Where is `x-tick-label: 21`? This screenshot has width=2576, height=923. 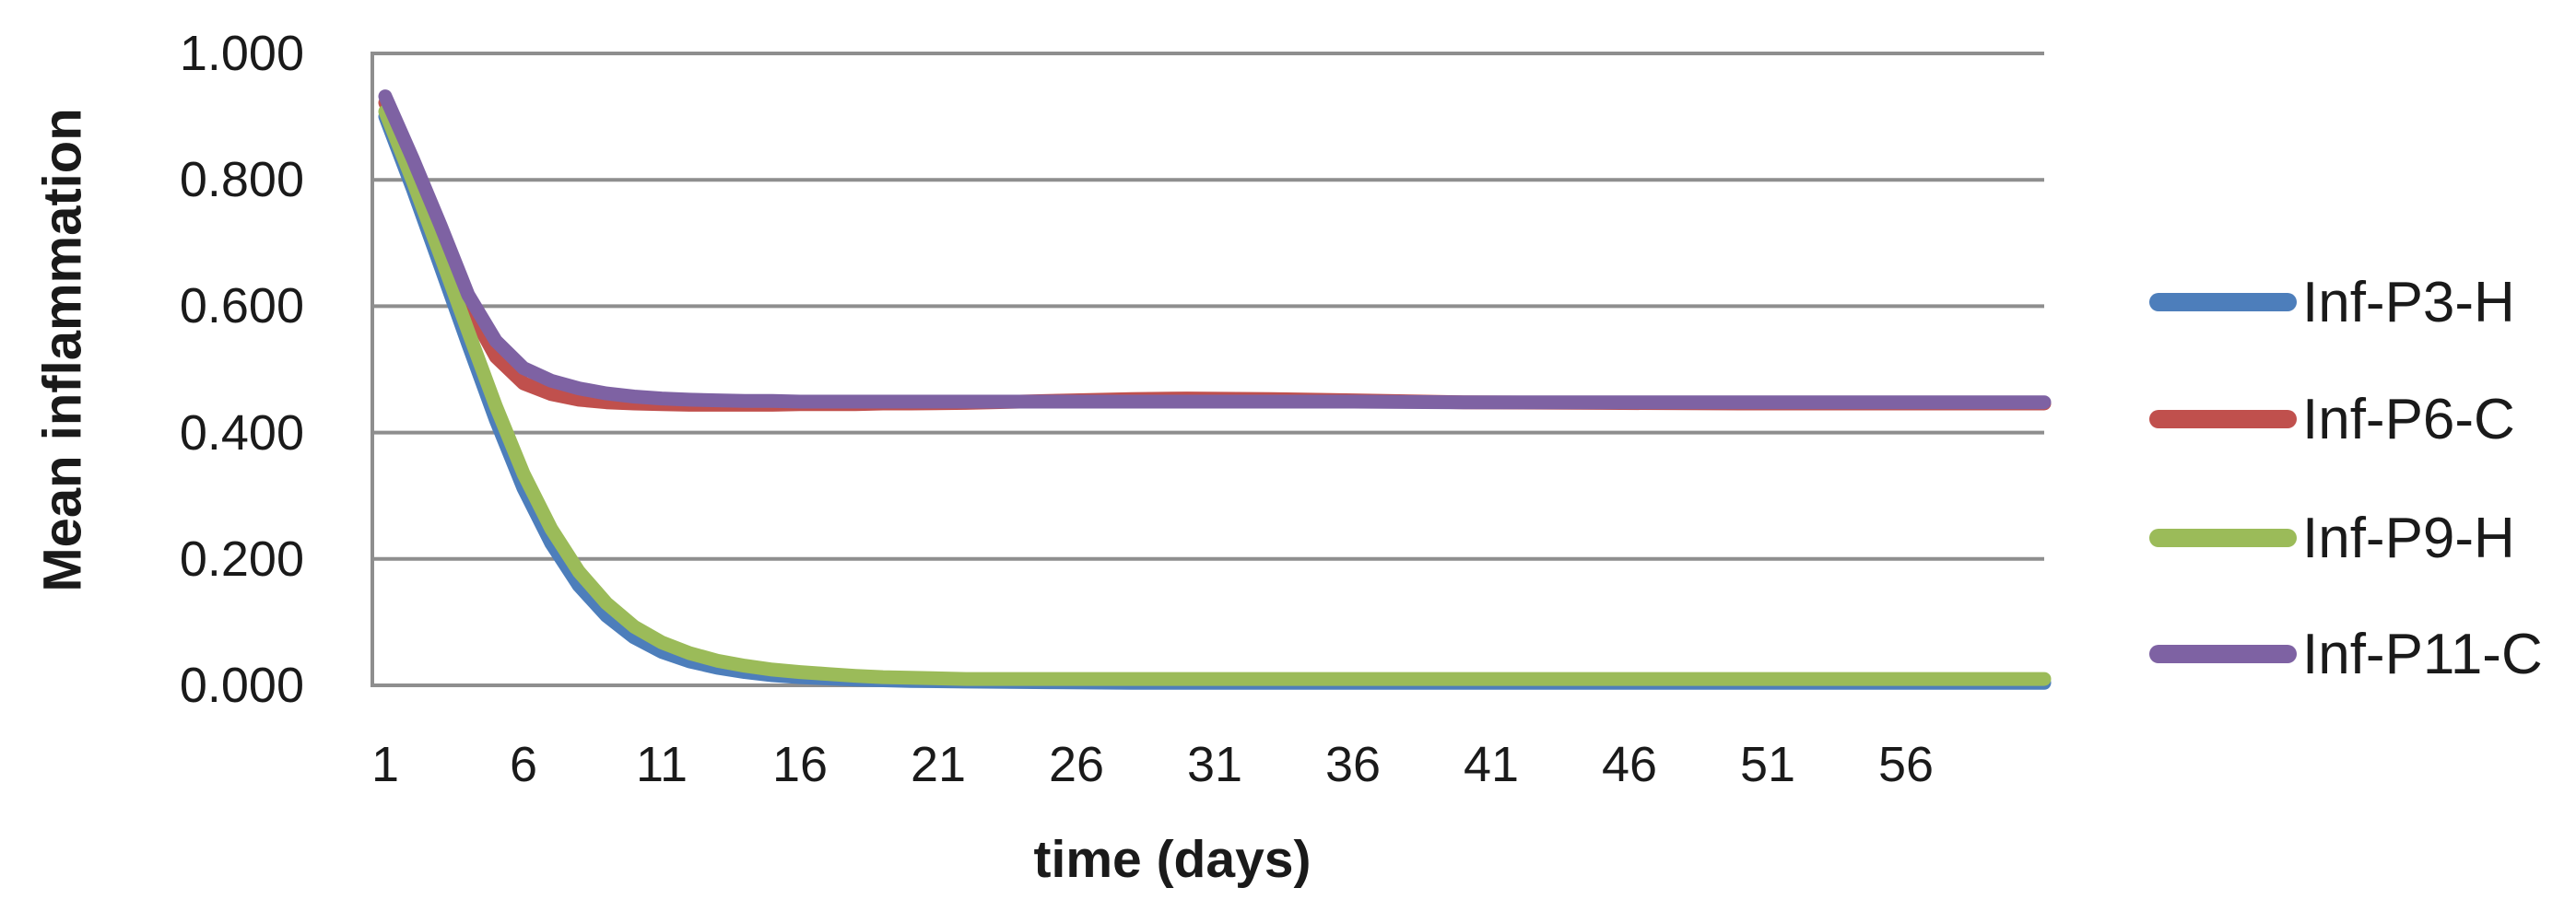 x-tick-label: 21 is located at coordinates (939, 764).